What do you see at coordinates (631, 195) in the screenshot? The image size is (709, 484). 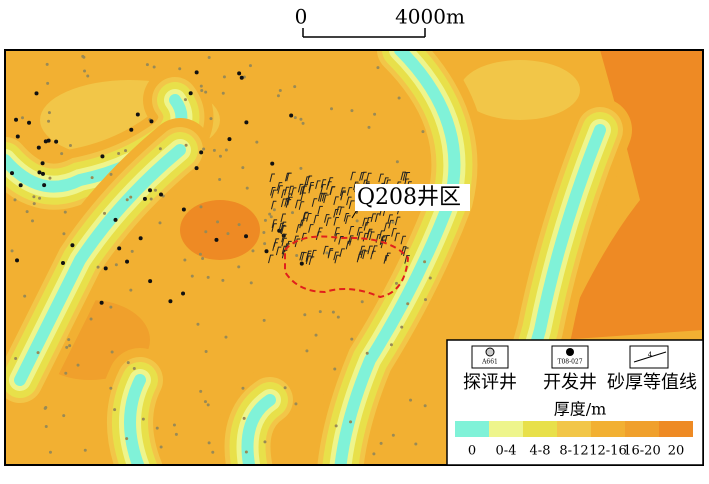 I see `thick-zone` at bounding box center [631, 195].